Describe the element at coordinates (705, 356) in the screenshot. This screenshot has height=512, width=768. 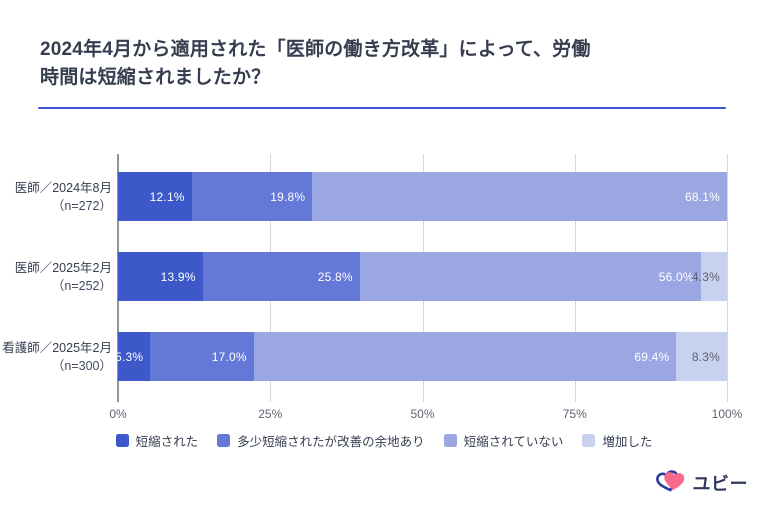
I see `bar-value-label: 8.3%` at that location.